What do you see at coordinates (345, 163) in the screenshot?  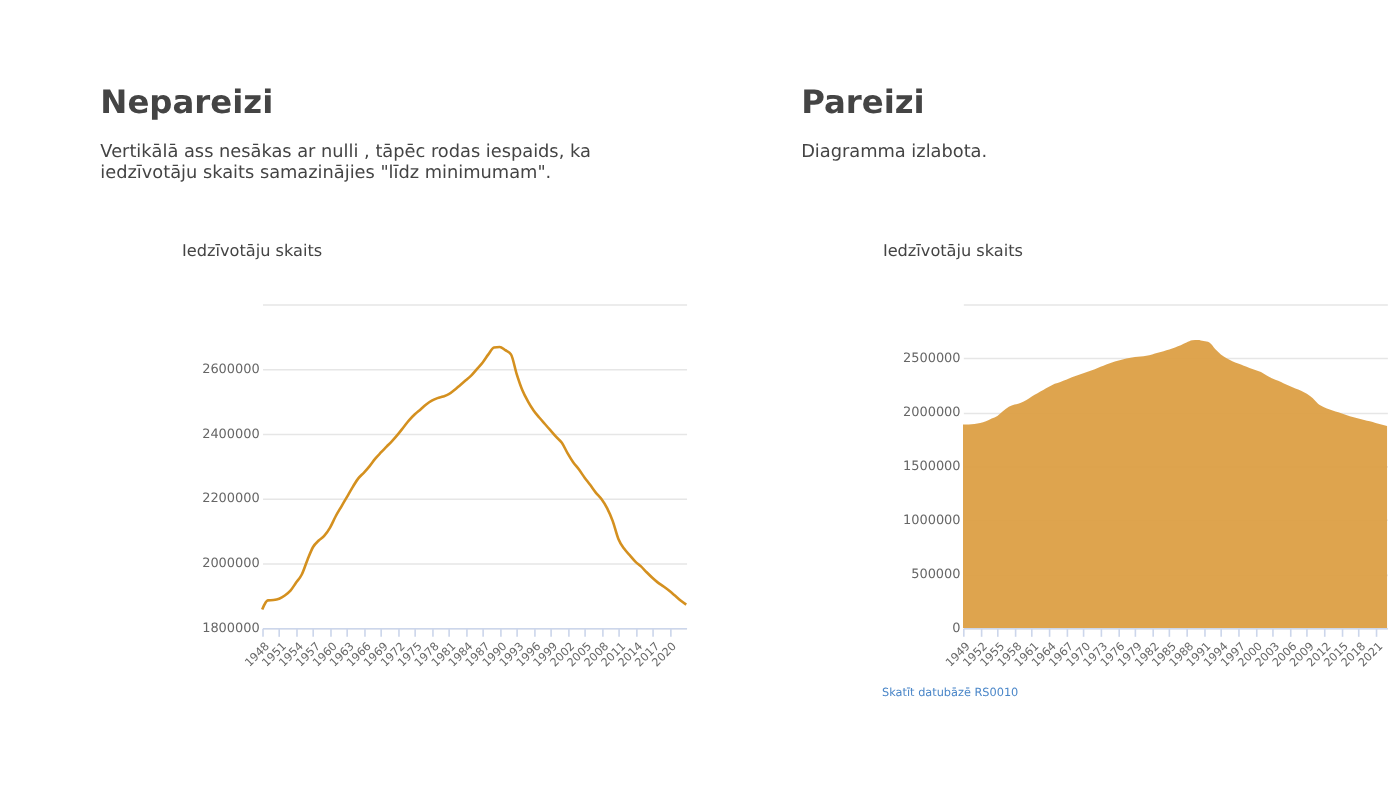 I see `chart-subtitle: Vertikālā ass nesākas ar nulli , tāpēc rodas iespaids, ka iedzīvotāju skaits samazinājies "līdz minimumam".` at bounding box center [345, 163].